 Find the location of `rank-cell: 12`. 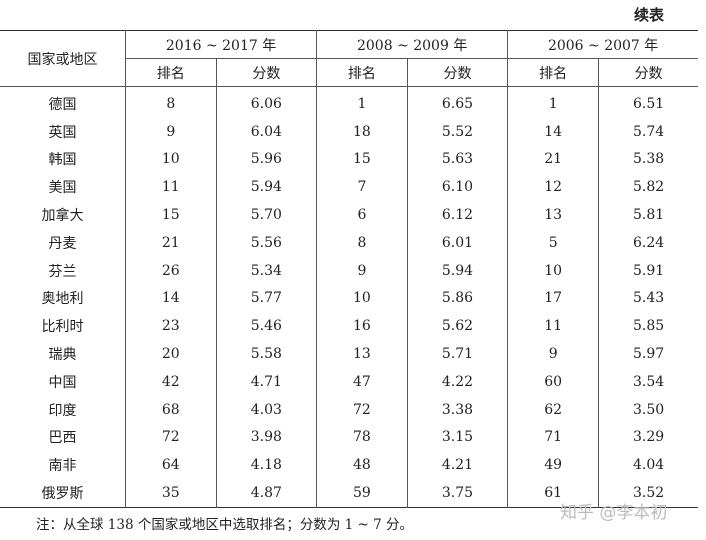

rank-cell: 12 is located at coordinates (553, 187).